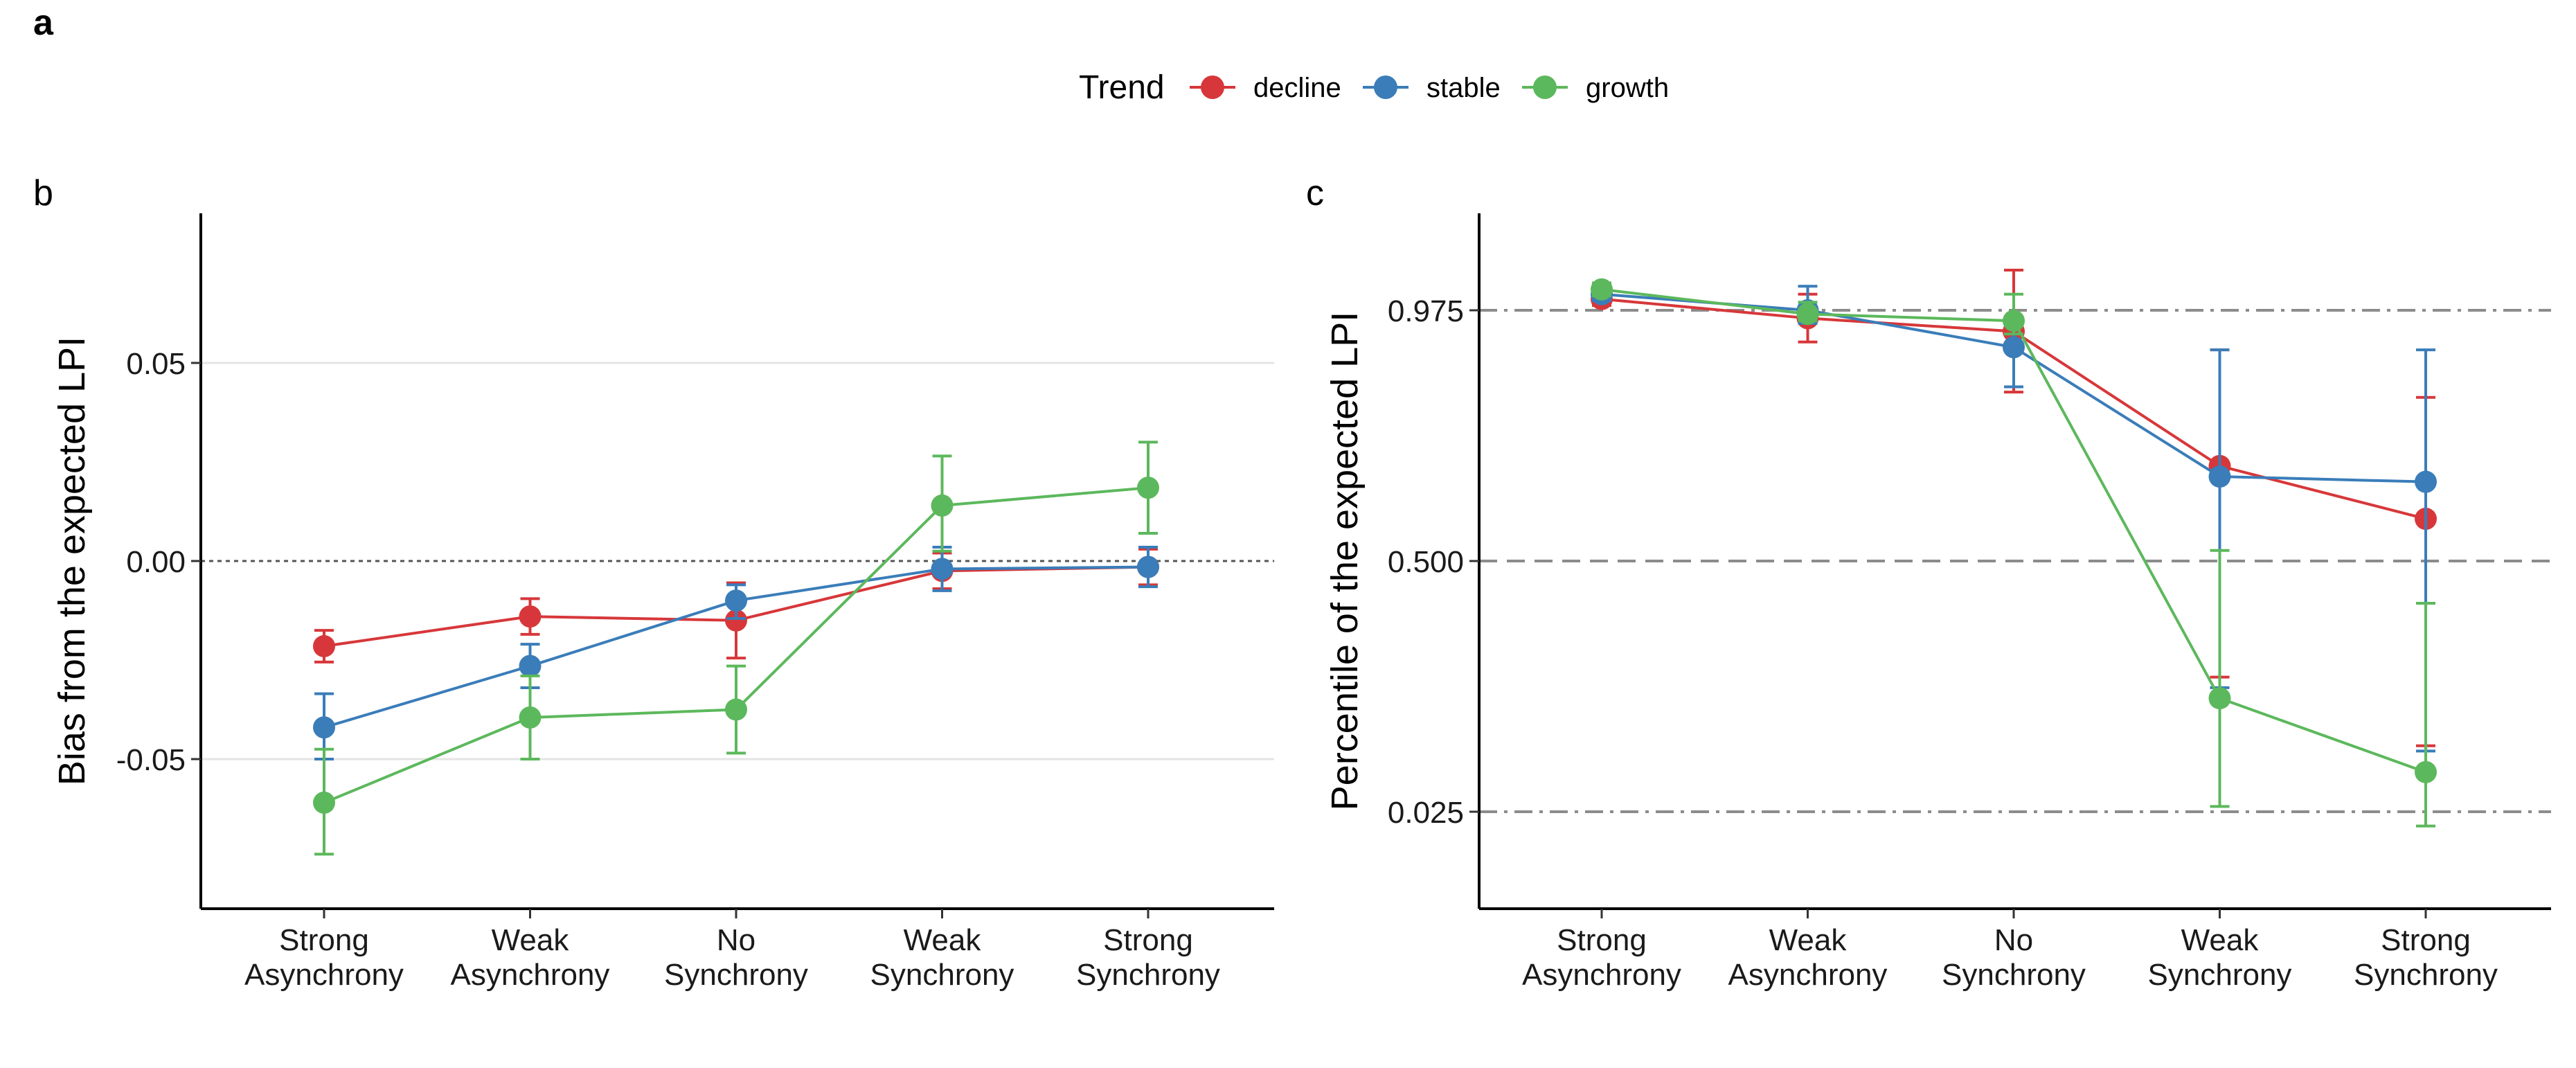 This screenshot has height=1068, width=2576. What do you see at coordinates (156, 364) in the screenshot?
I see `b-y-tick-label: 0.05` at bounding box center [156, 364].